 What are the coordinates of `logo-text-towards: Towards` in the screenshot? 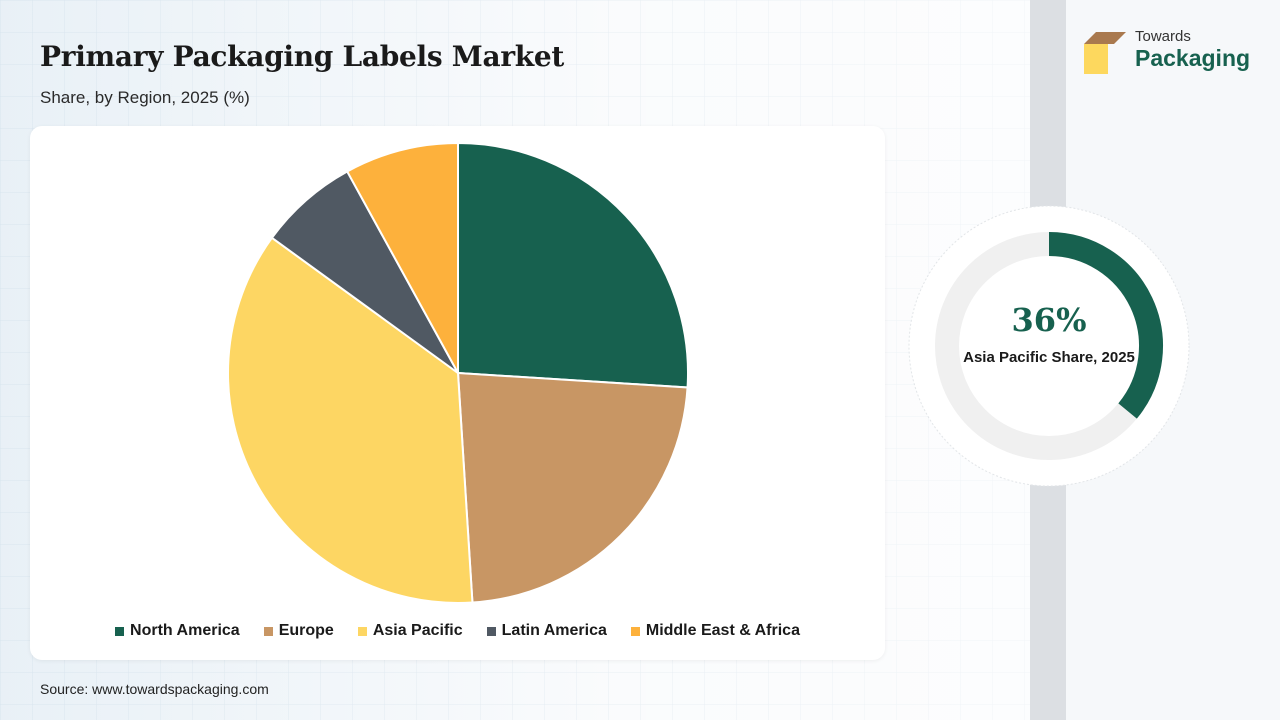 It's located at (1163, 36).